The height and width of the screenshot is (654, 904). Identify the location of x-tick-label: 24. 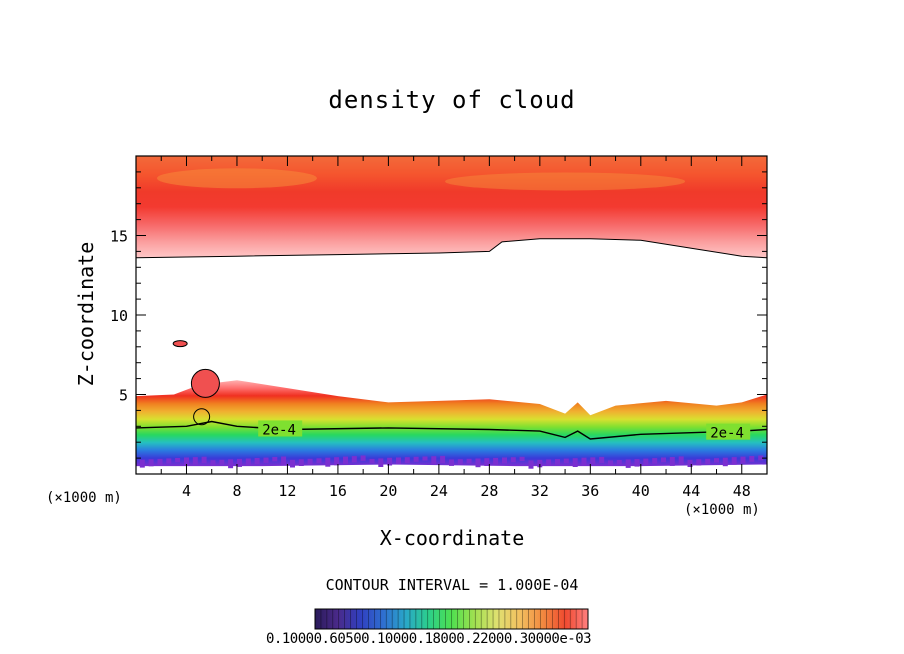
(439, 491).